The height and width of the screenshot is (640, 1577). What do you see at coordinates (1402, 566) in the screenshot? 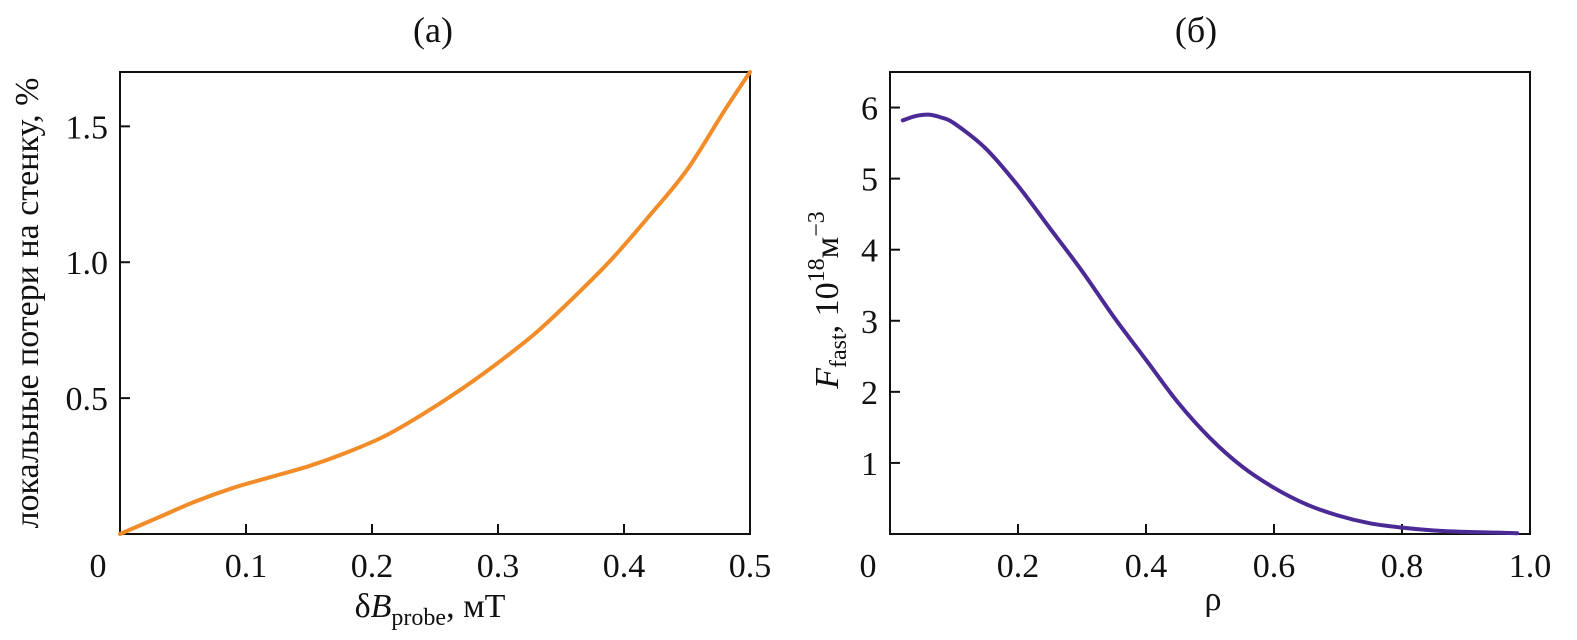
I see `panel-b-xtick-label: 0.8` at bounding box center [1402, 566].